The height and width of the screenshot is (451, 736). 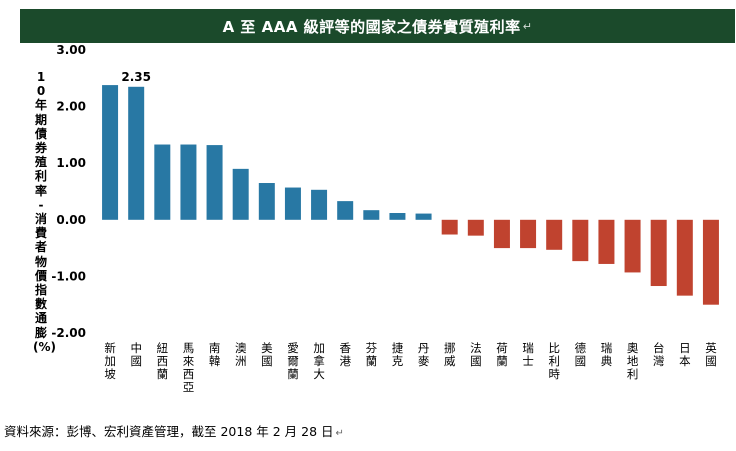 What do you see at coordinates (189, 367) in the screenshot?
I see `x-tick-label: 馬來西亞` at bounding box center [189, 367].